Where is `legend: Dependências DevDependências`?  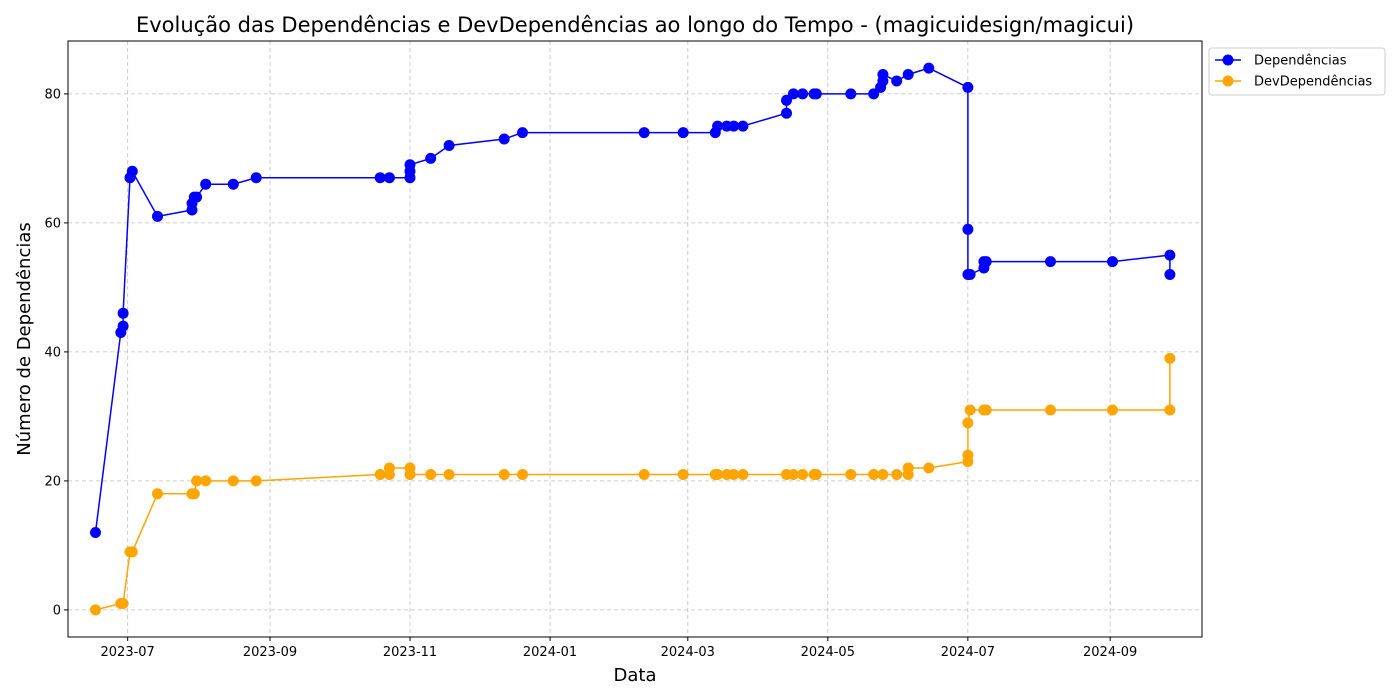
legend: Dependências DevDependências is located at coordinates (1297, 71).